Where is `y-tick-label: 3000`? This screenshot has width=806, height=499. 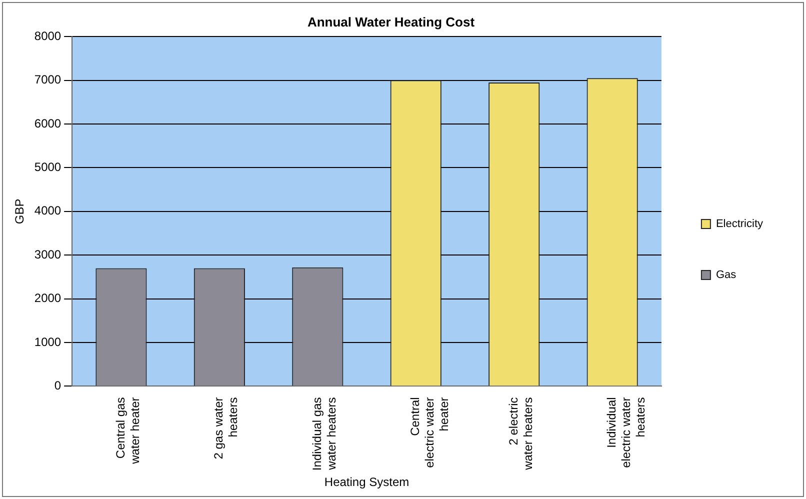 y-tick-label: 3000 is located at coordinates (48, 254).